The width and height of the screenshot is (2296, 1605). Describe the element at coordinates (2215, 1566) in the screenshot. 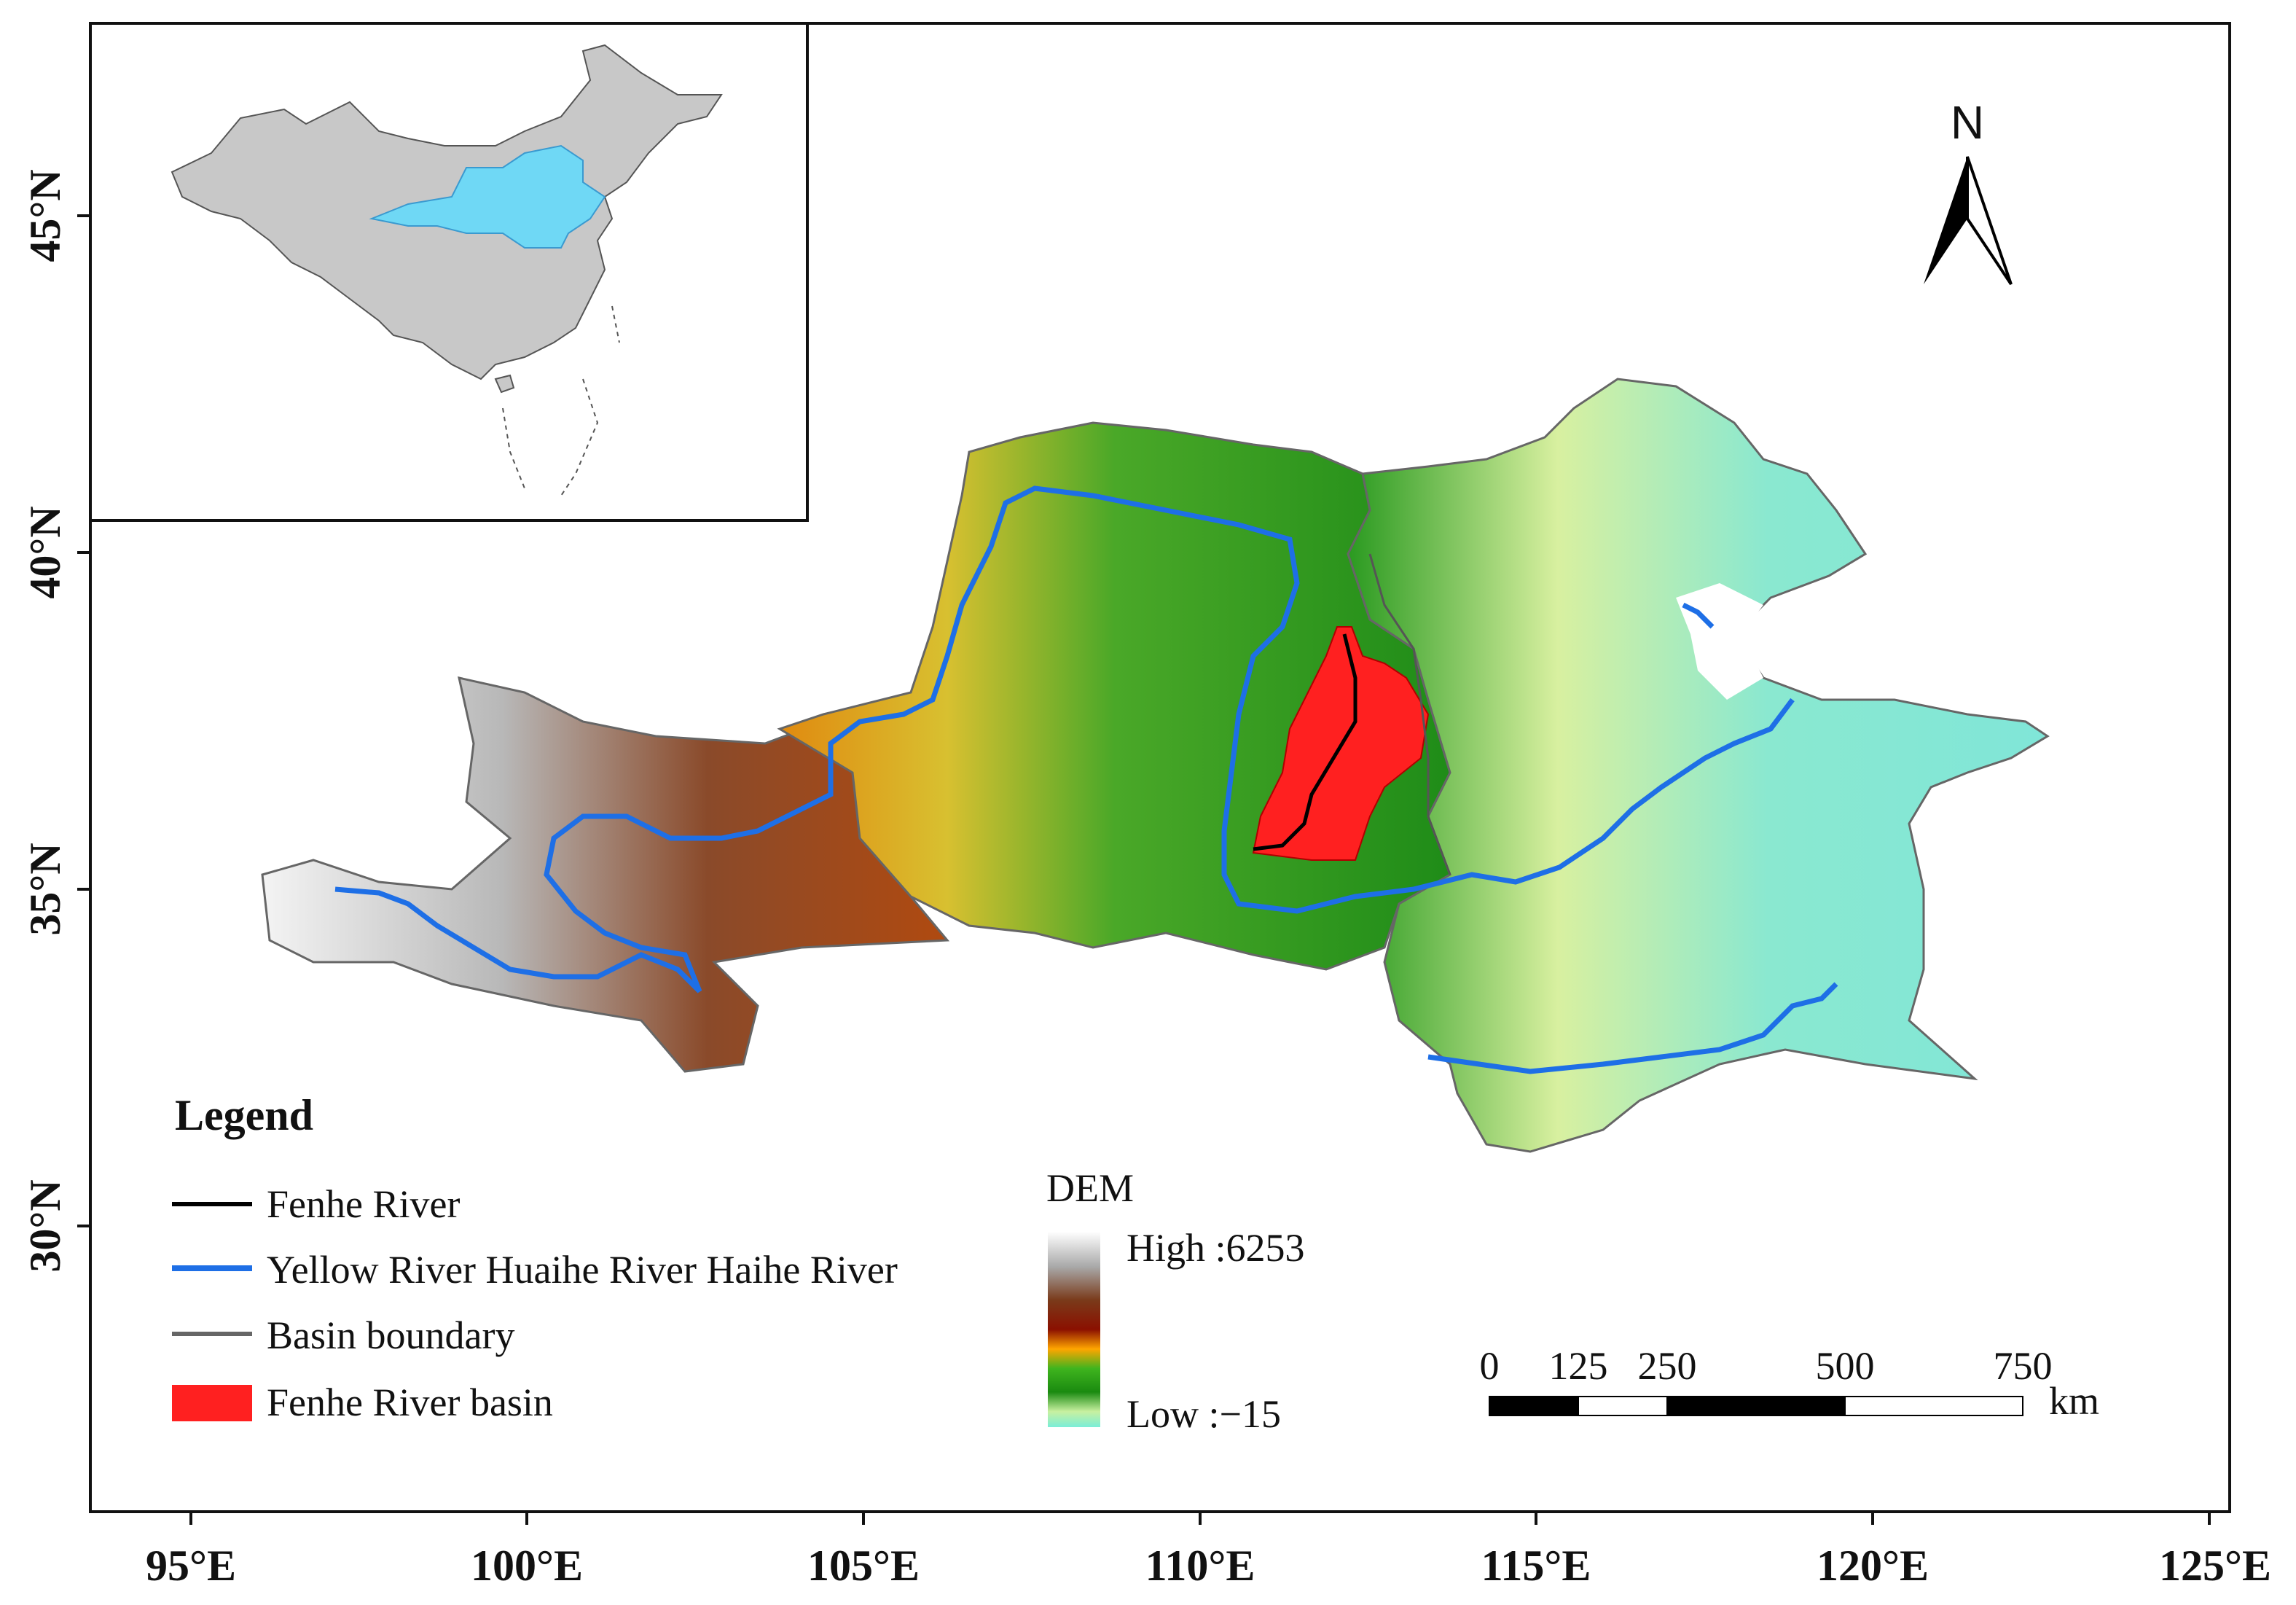

I see `x-tick-label: 125°E` at that location.